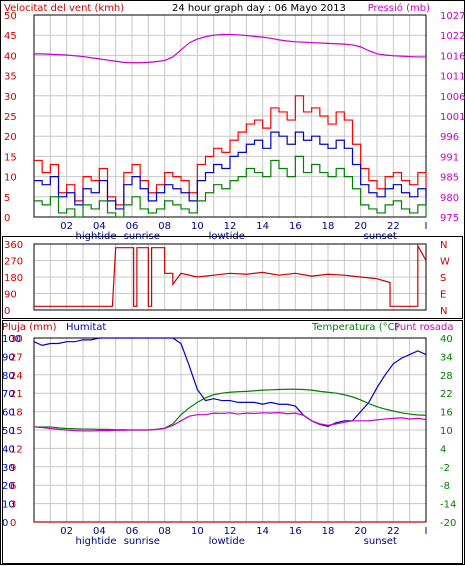  I want to click on left-tick-label: 21, so click(16, 394).